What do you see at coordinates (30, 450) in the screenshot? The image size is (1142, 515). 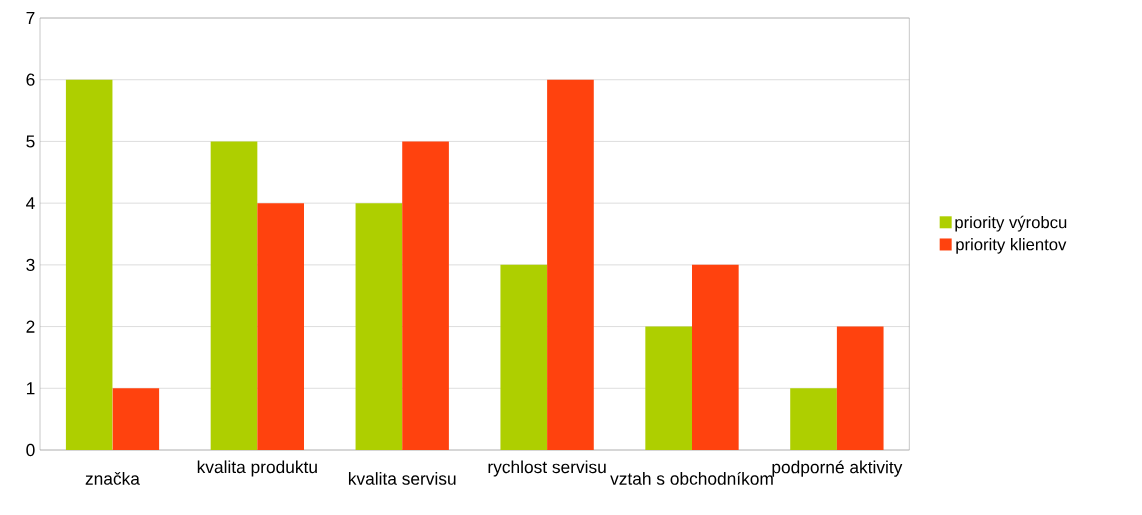 I see `y-tick-label: 0` at bounding box center [30, 450].